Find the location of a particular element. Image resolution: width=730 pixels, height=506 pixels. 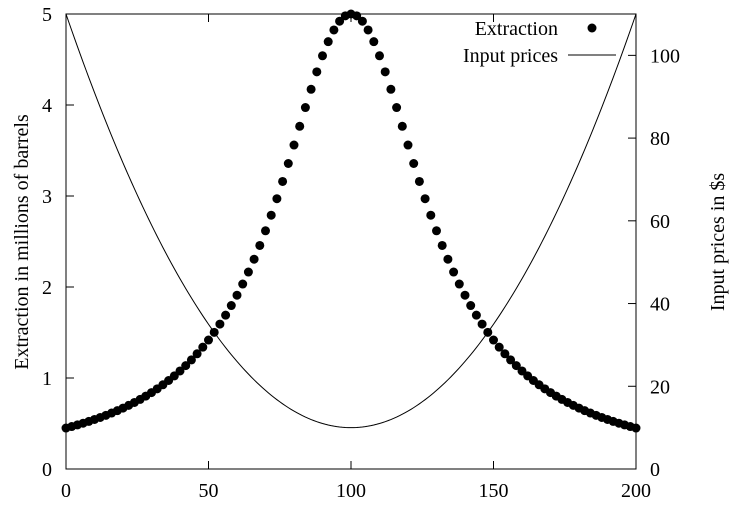

y-tick-label-5: 5 is located at coordinates (47, 15).